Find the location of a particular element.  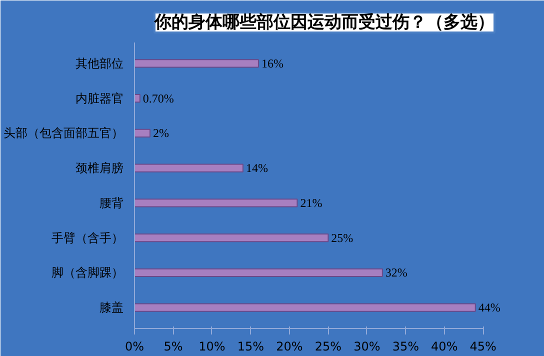

data-label: 0.70% is located at coordinates (158, 98).